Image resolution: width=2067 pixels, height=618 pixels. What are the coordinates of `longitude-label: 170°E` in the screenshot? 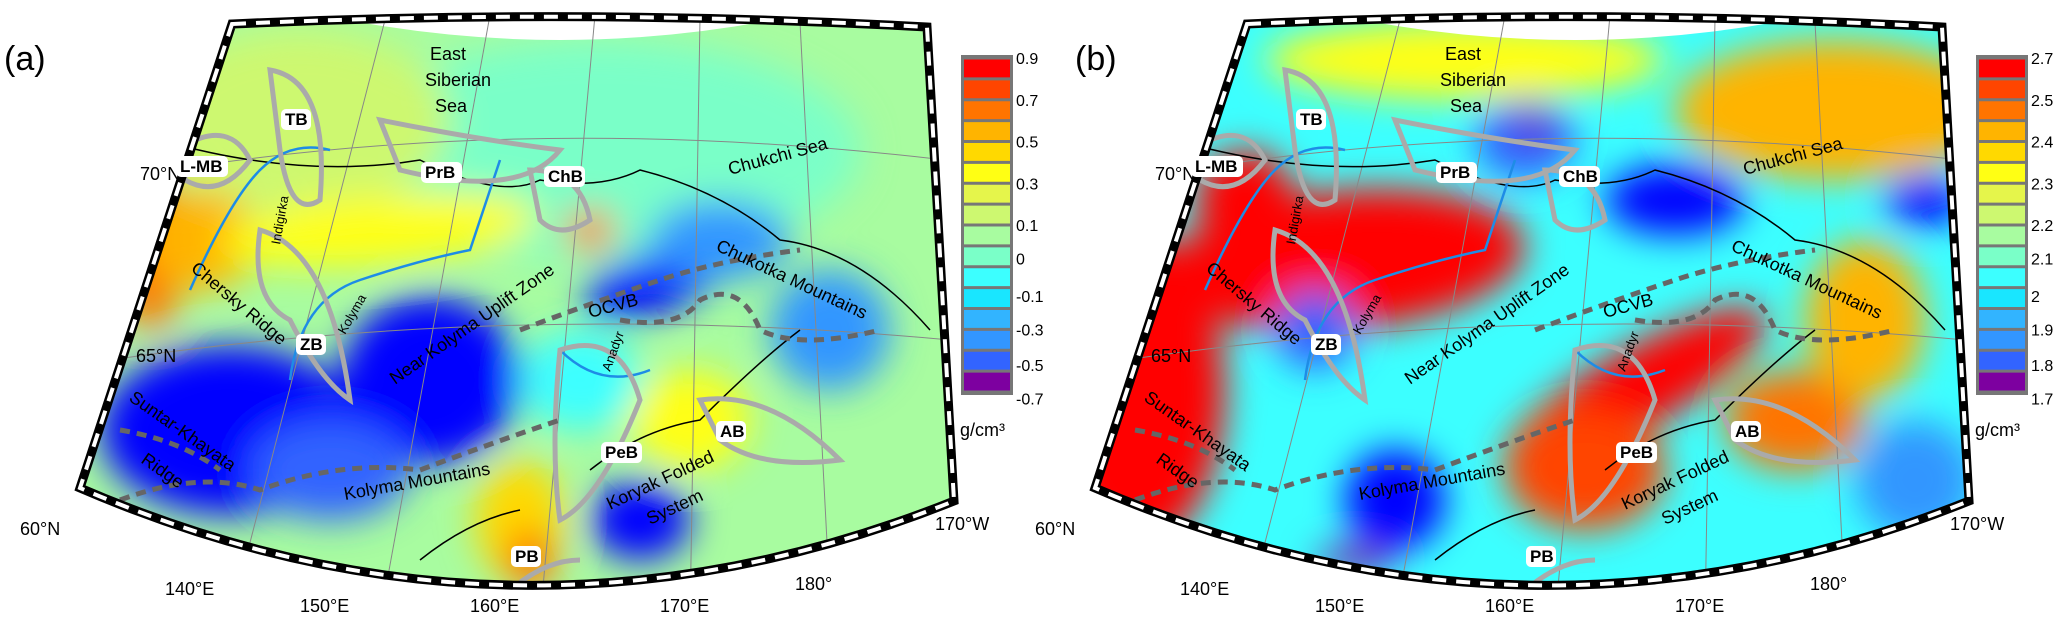 It's located at (684, 606).